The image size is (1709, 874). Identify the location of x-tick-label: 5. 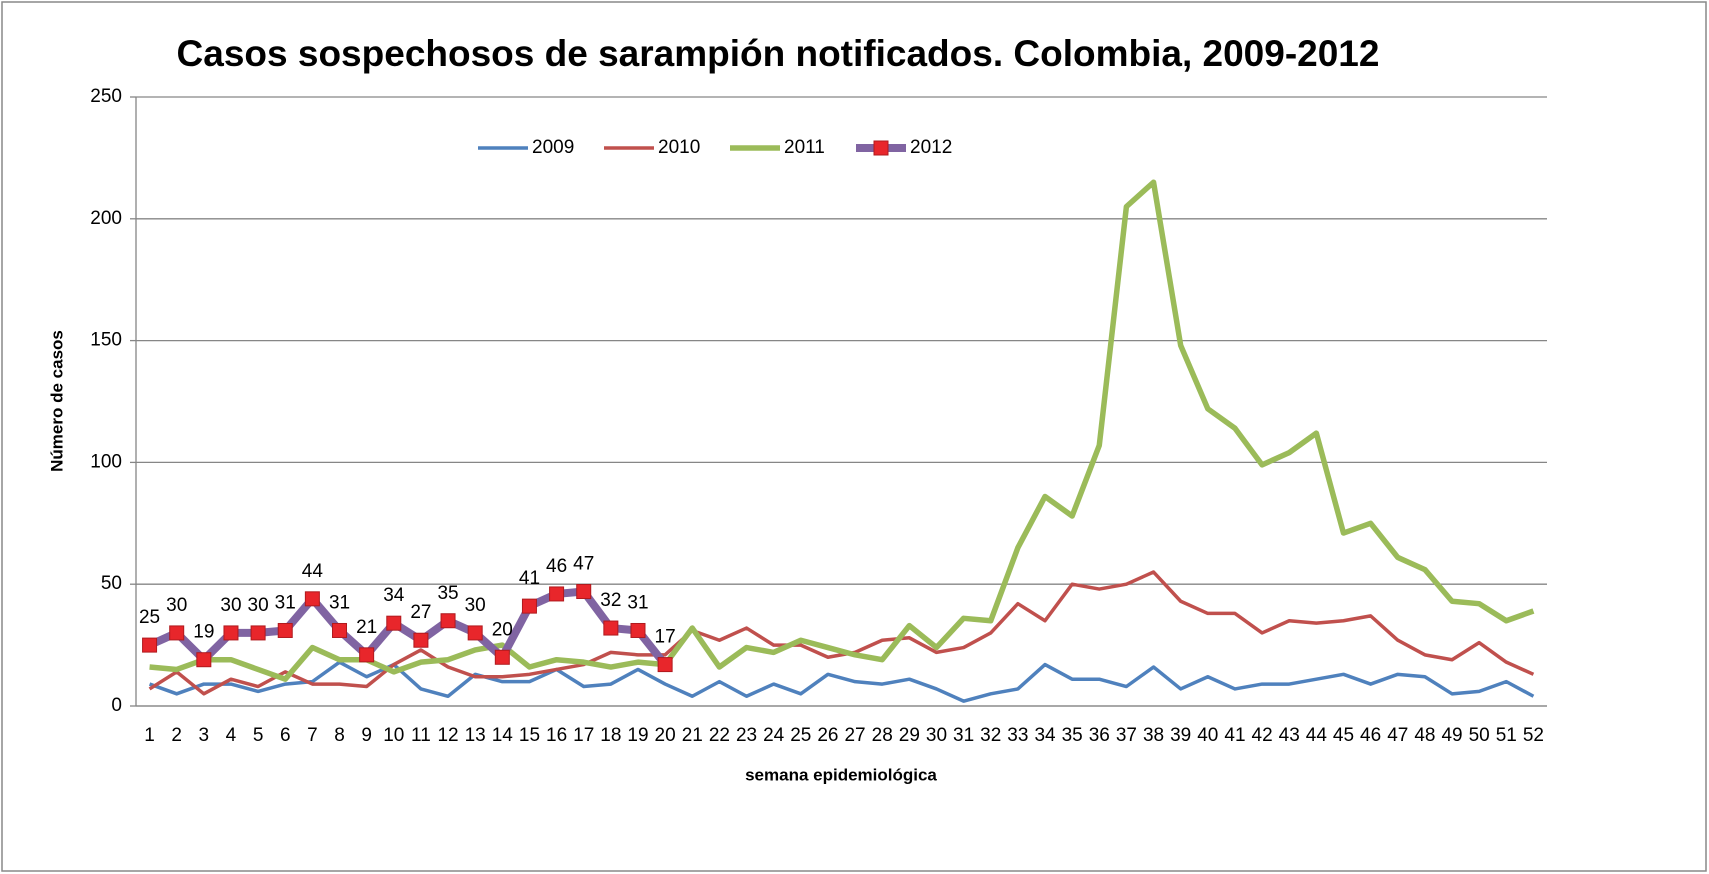
(258, 735).